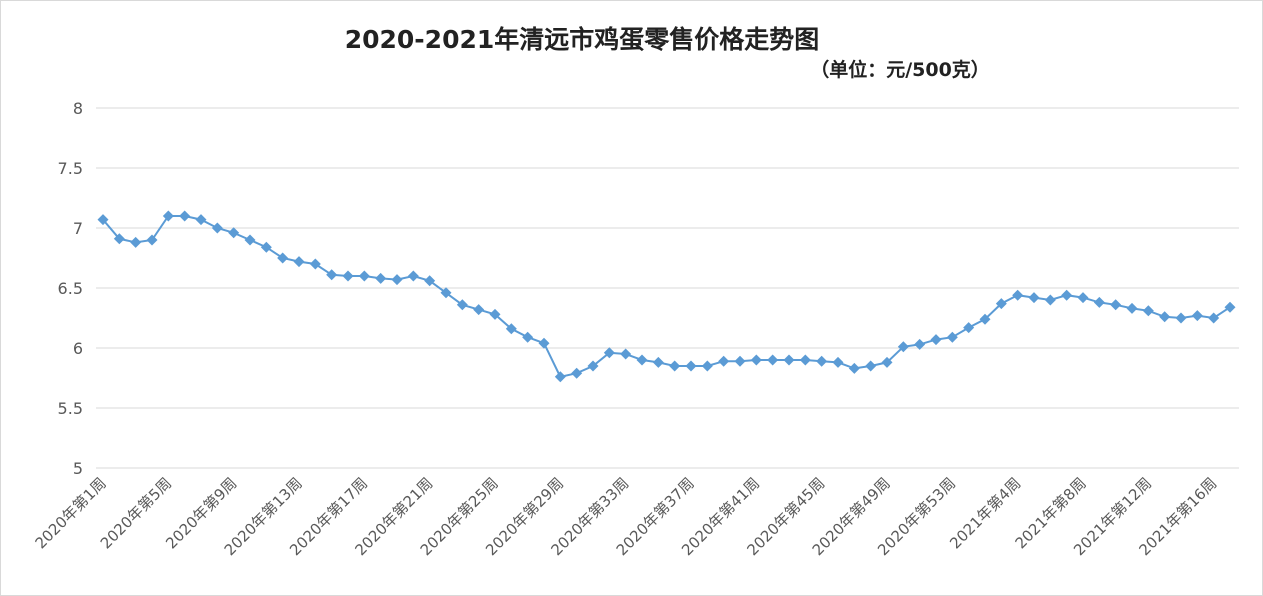  What do you see at coordinates (900, 69) in the screenshot?
I see `chart-subtitle: （单位：元/500克）` at bounding box center [900, 69].